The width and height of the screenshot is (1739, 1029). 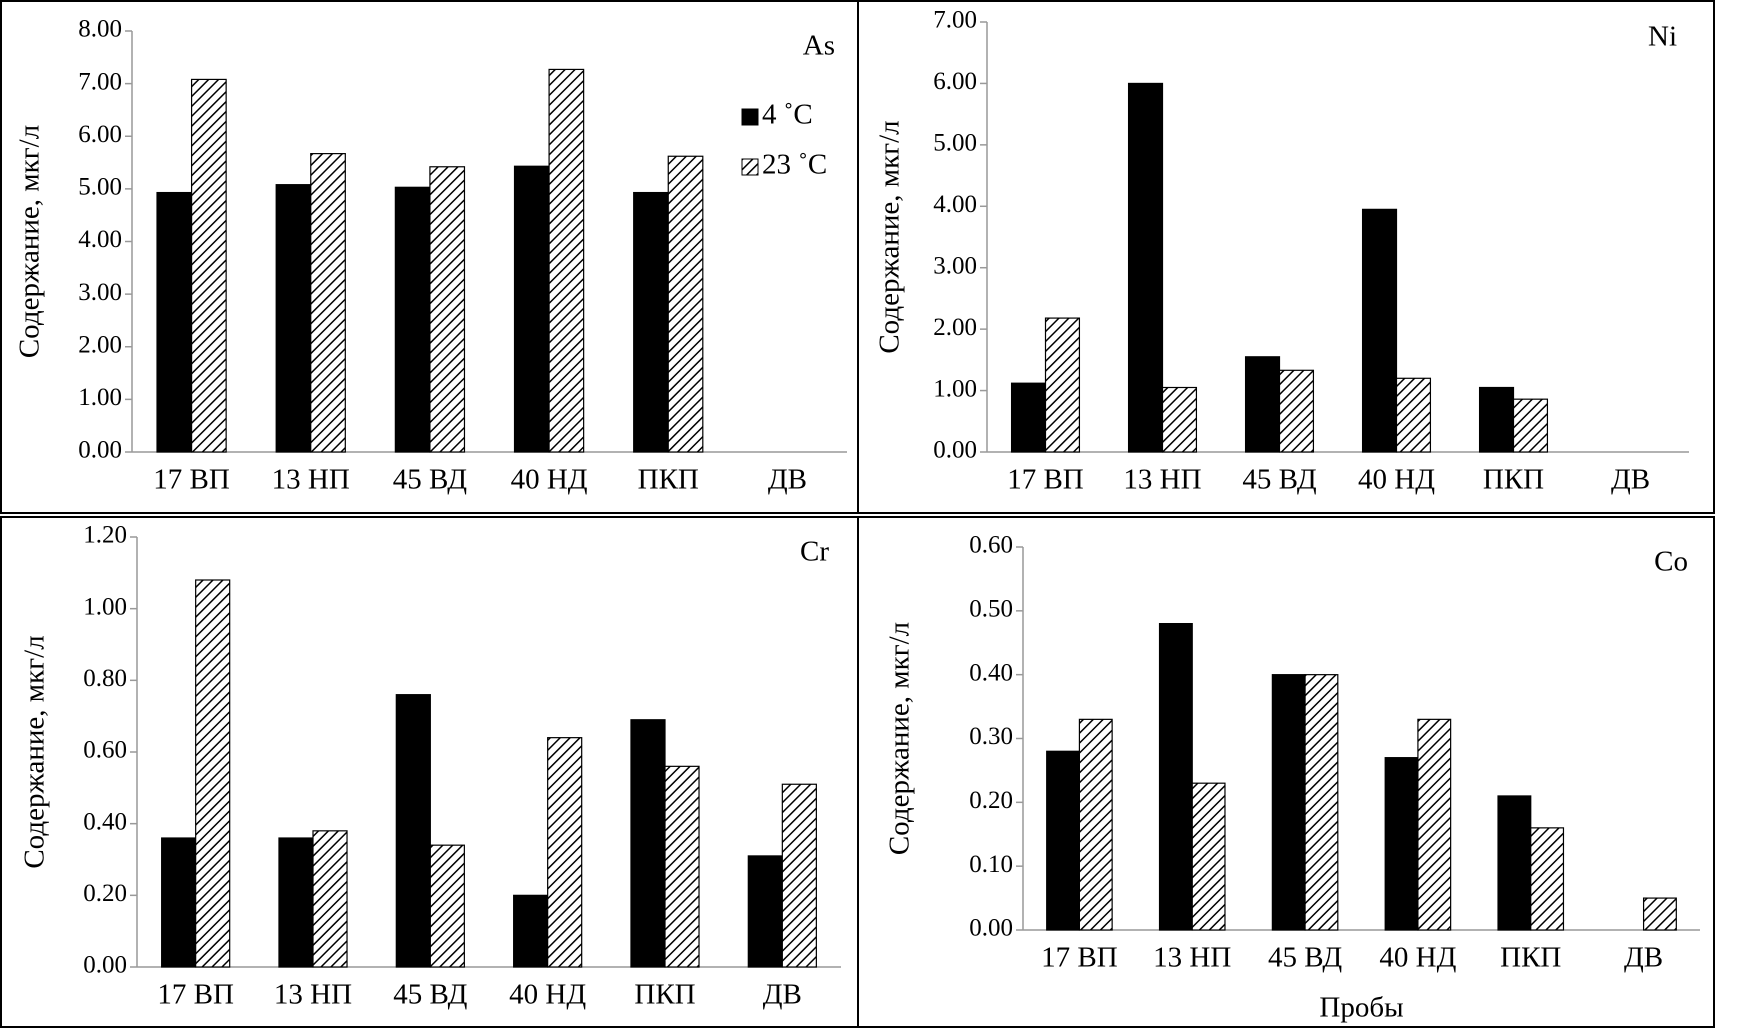 What do you see at coordinates (100, 29) in the screenshot?
I see `y-tick-label: 8.00` at bounding box center [100, 29].